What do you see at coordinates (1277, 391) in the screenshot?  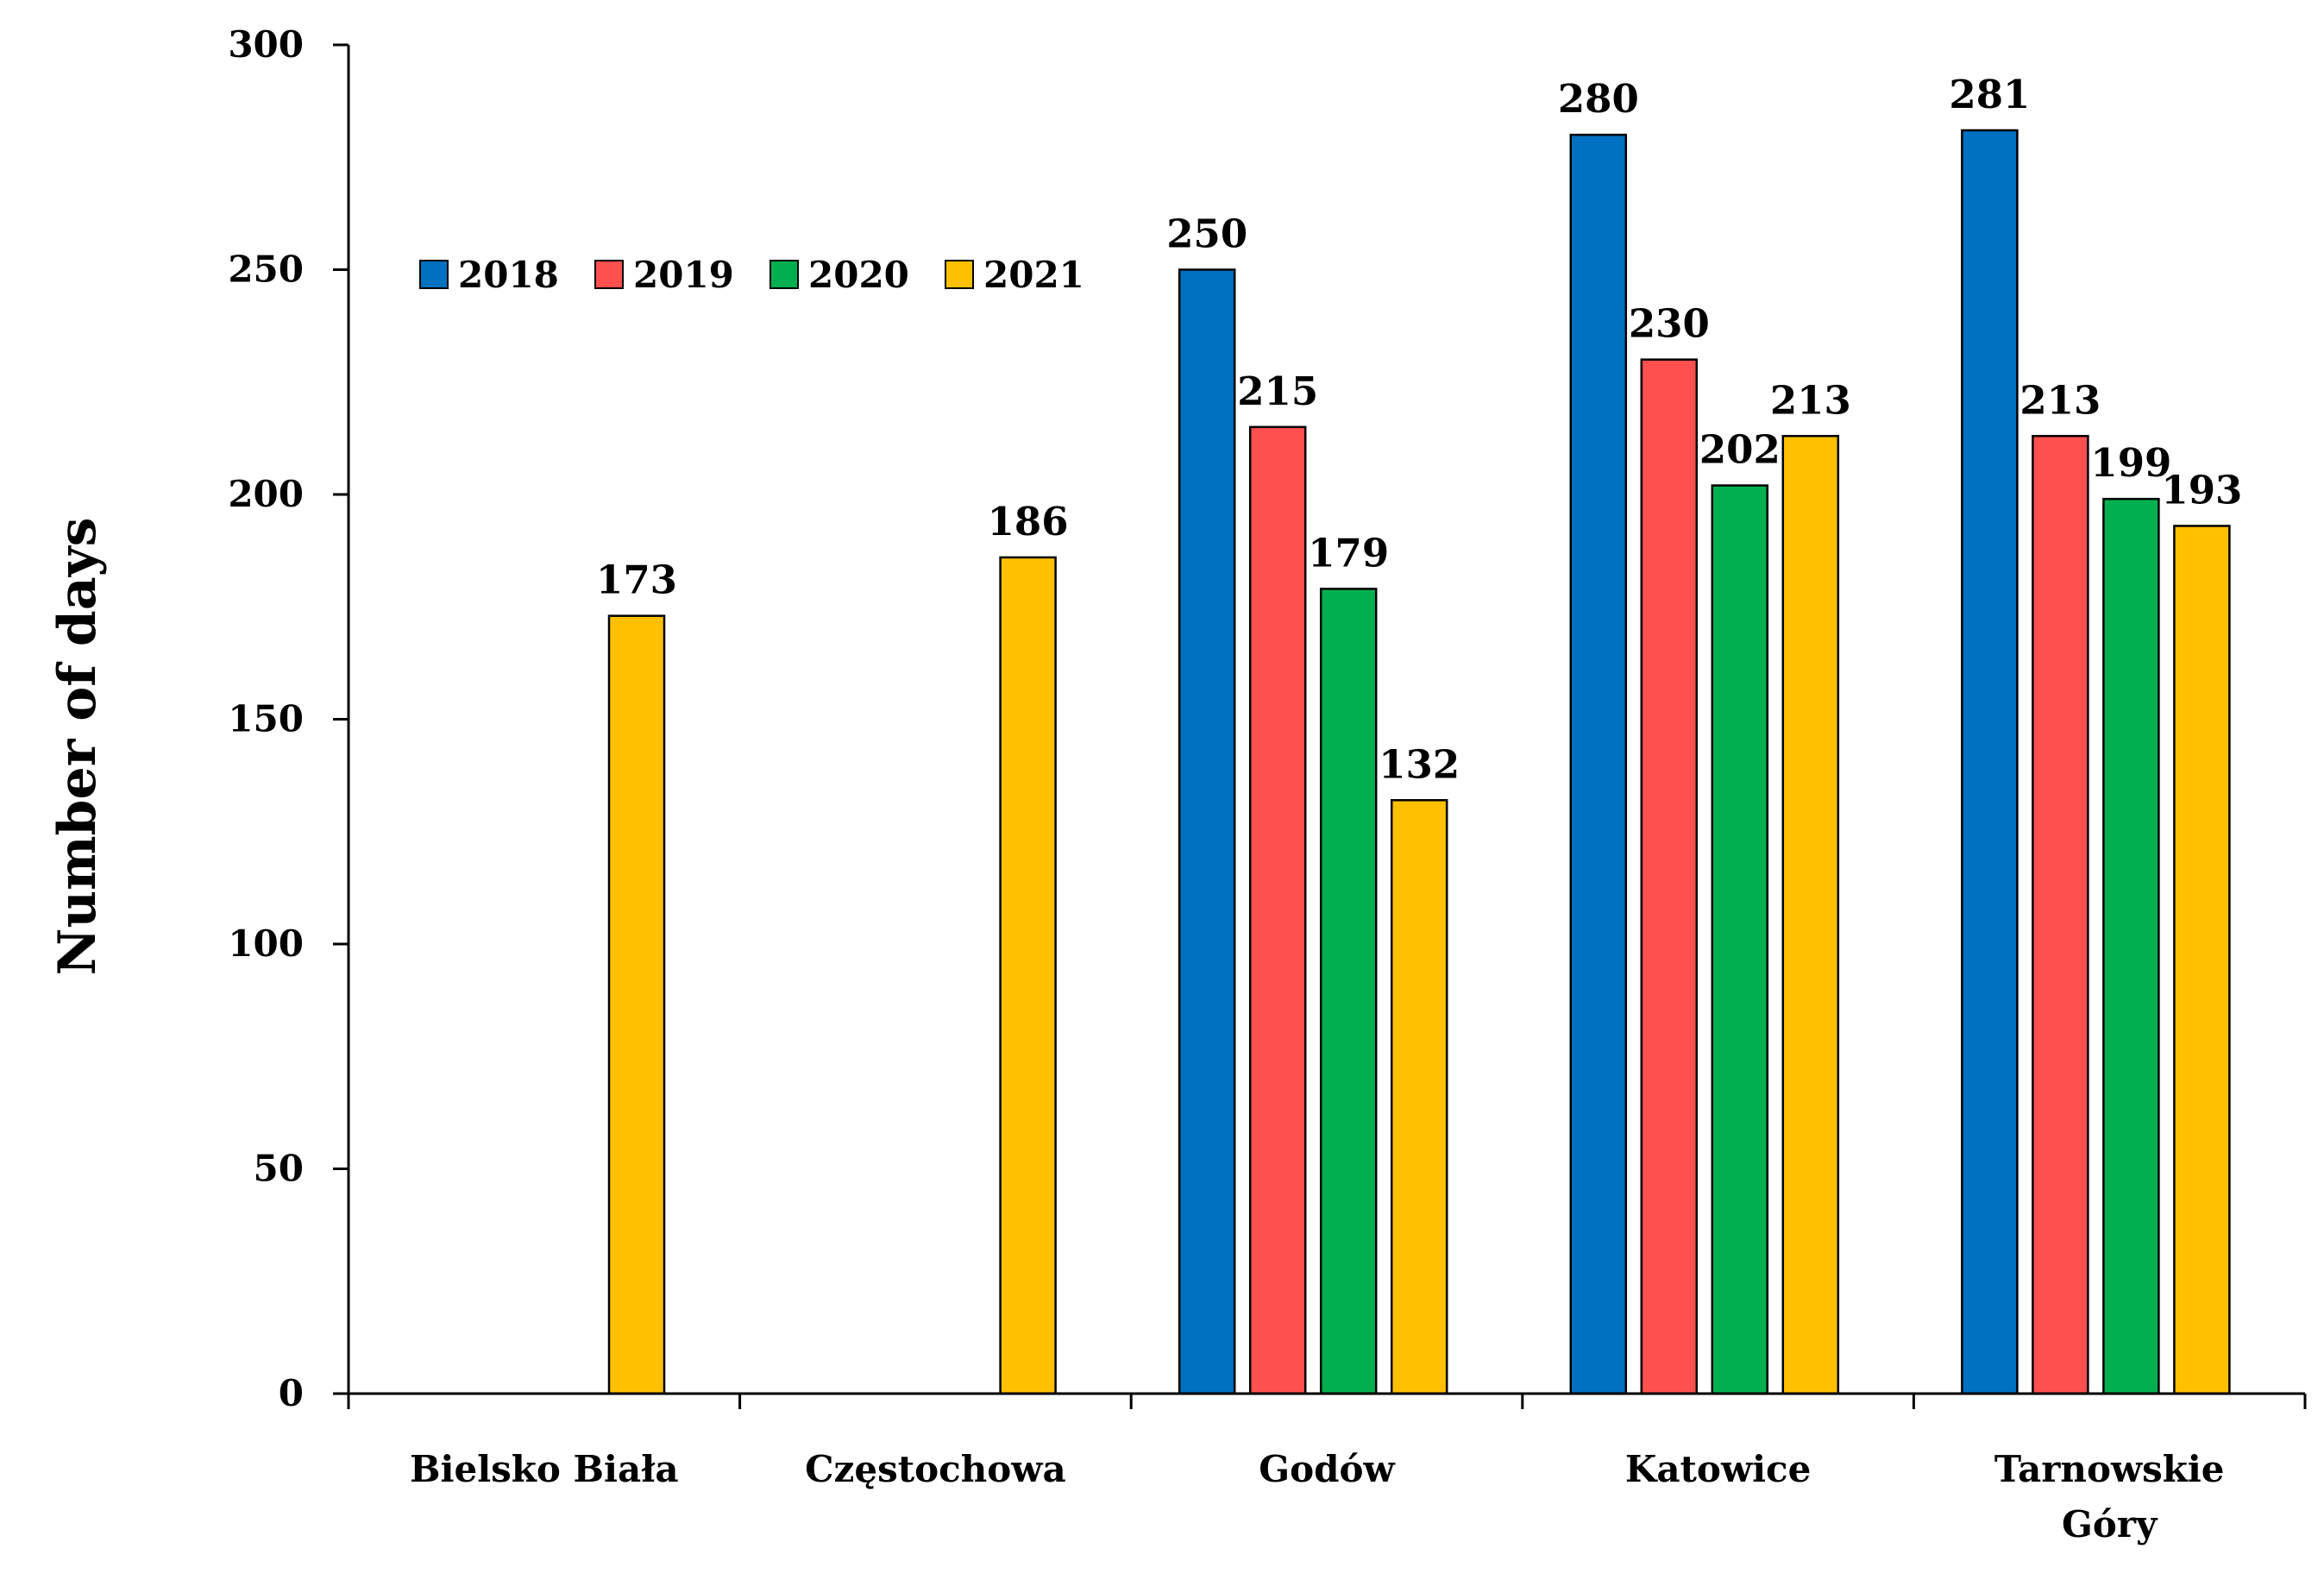 I see `data-label: 215` at bounding box center [1277, 391].